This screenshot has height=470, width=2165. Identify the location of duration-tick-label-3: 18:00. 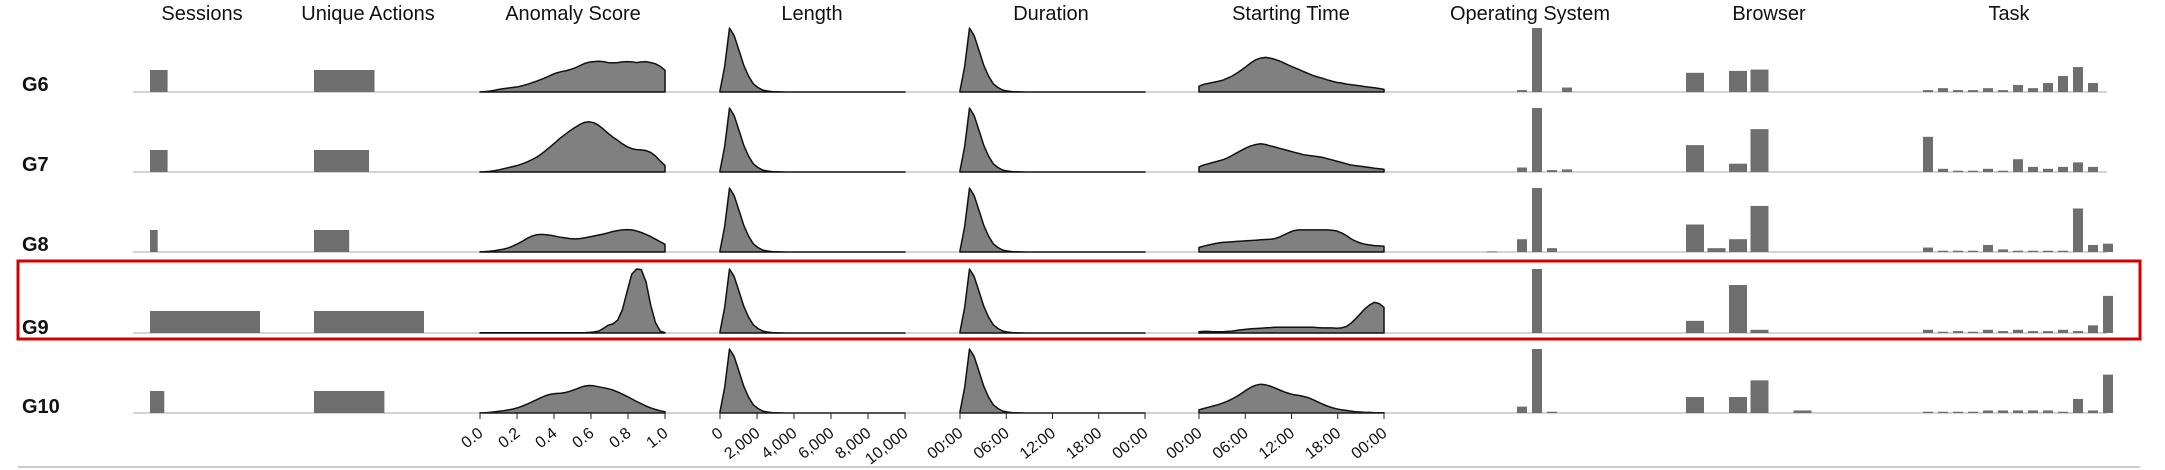
(1084, 444).